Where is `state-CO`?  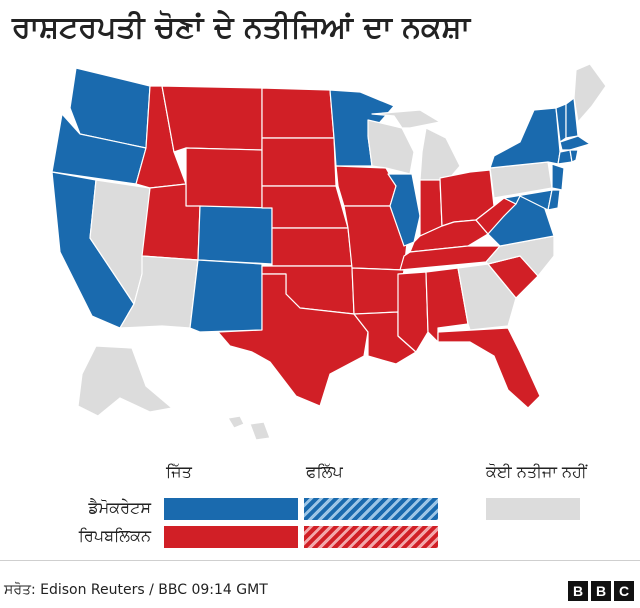 state-CO is located at coordinates (235, 235).